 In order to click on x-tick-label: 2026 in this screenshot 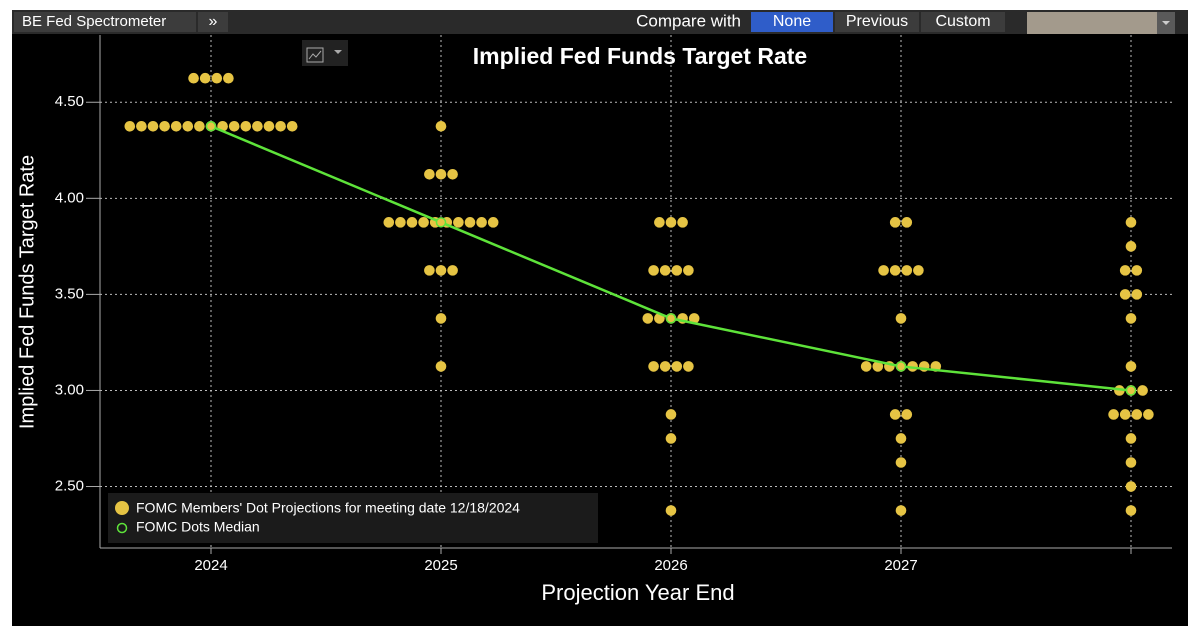, I will do `click(670, 565)`.